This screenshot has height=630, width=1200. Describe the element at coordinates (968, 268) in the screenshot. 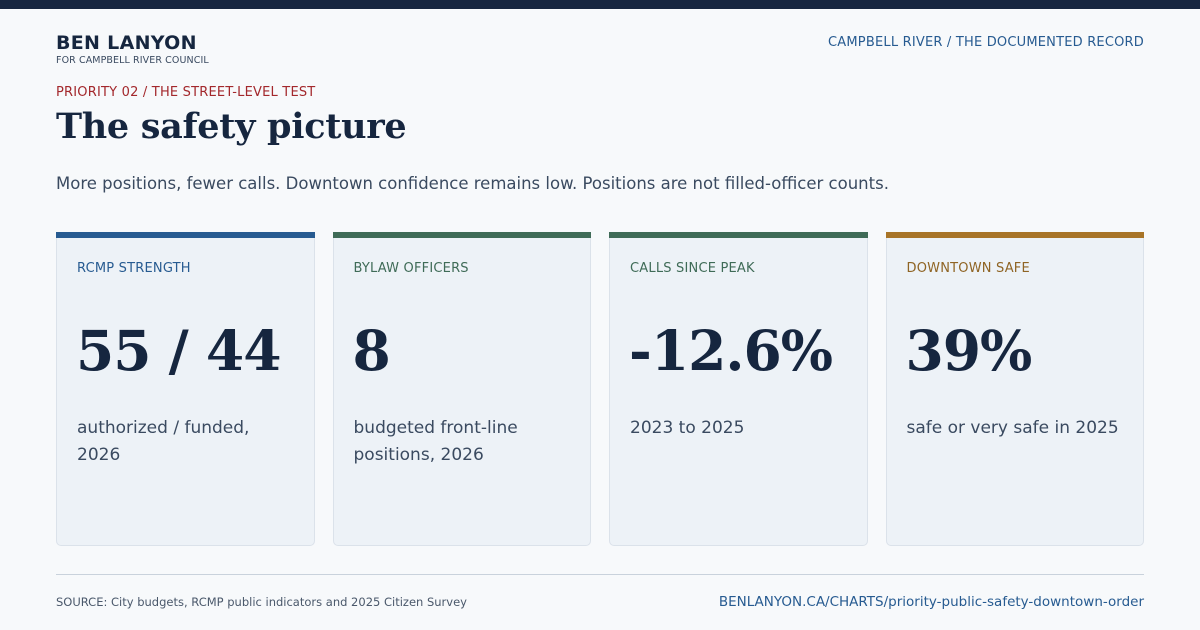

I see `card-label: DOWNTOWN SAFE` at that location.